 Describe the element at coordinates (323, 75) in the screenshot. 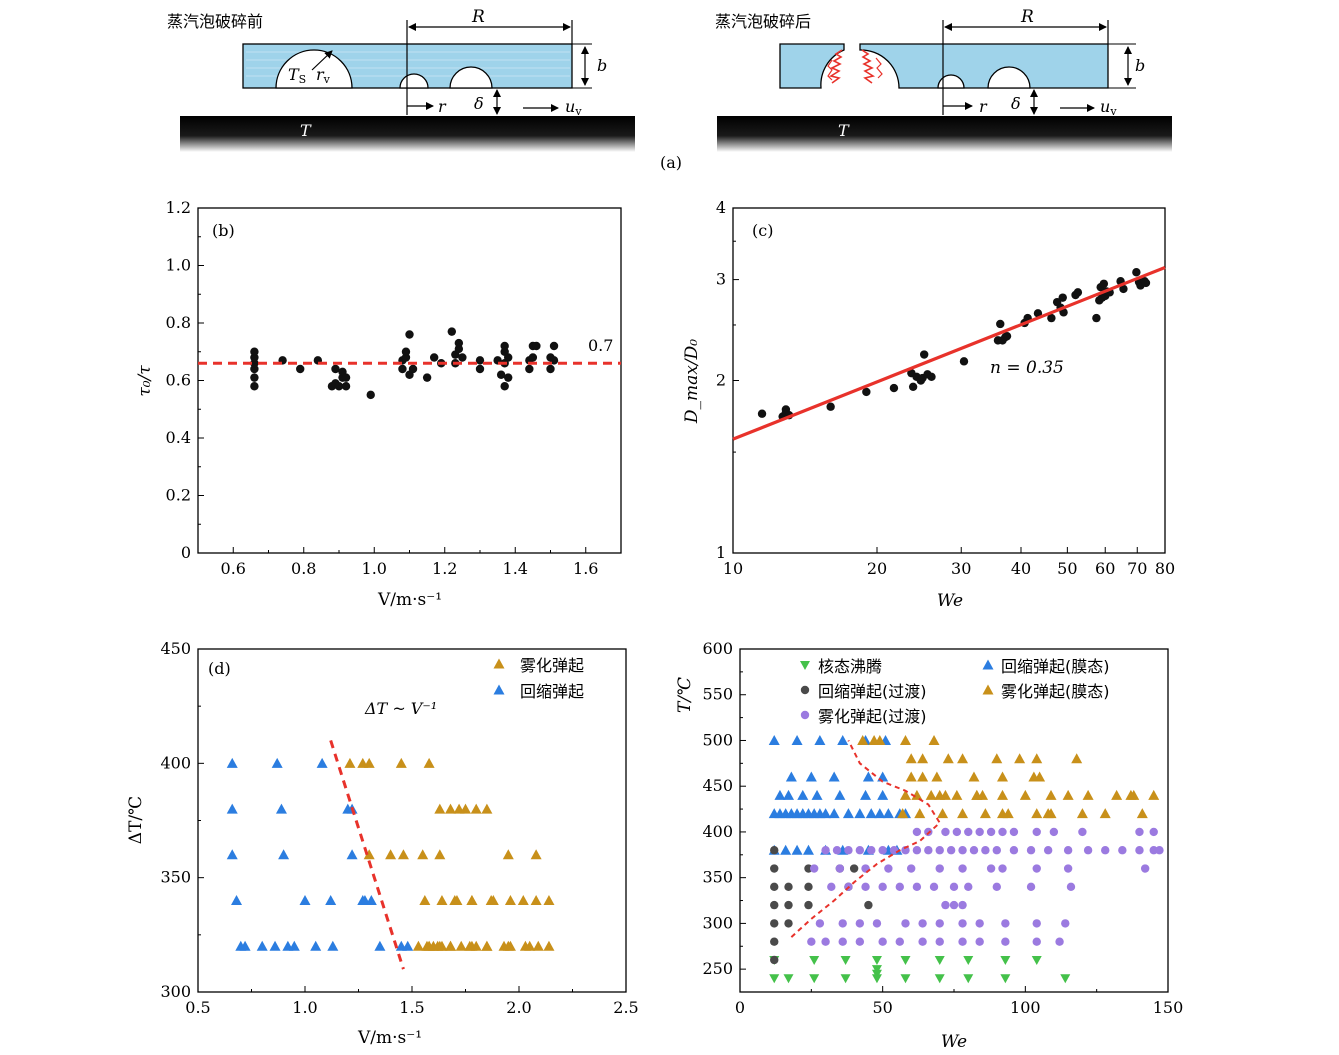

I see `rv-label: rv` at that location.